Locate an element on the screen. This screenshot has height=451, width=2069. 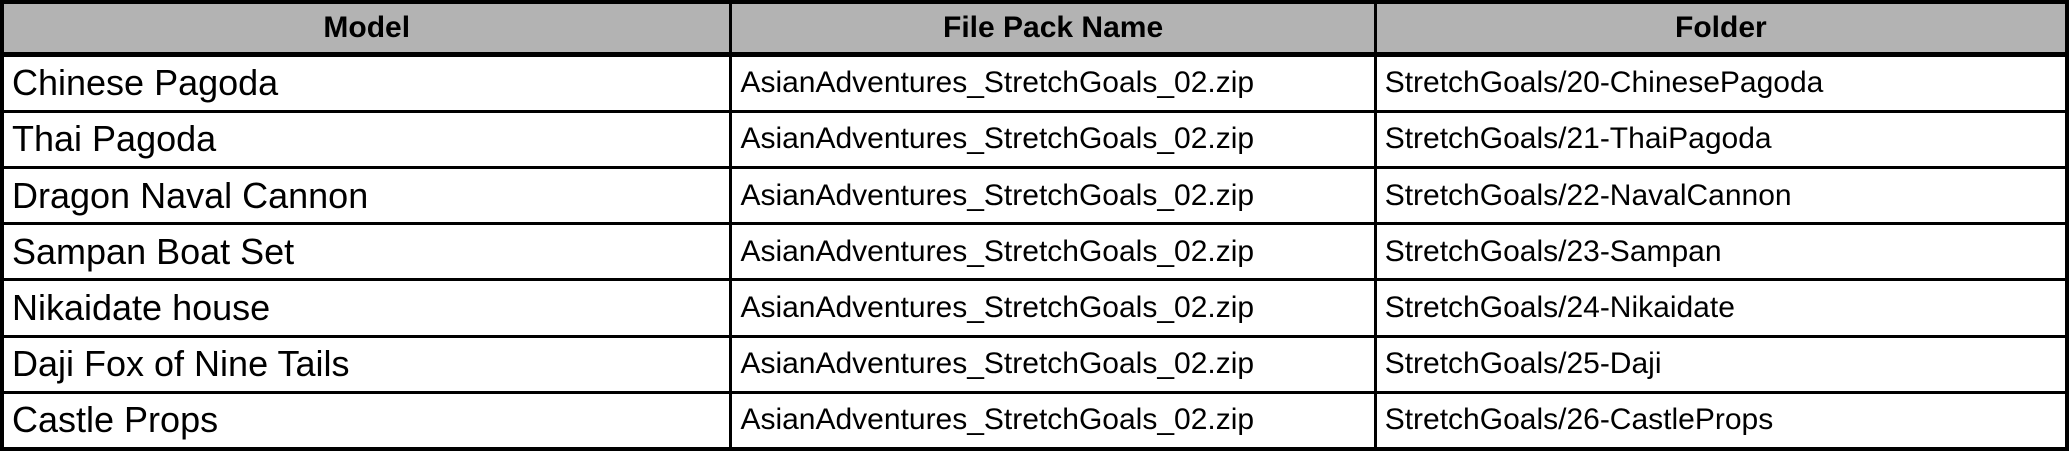
model-cell: Thai Pagoda is located at coordinates (366, 139).